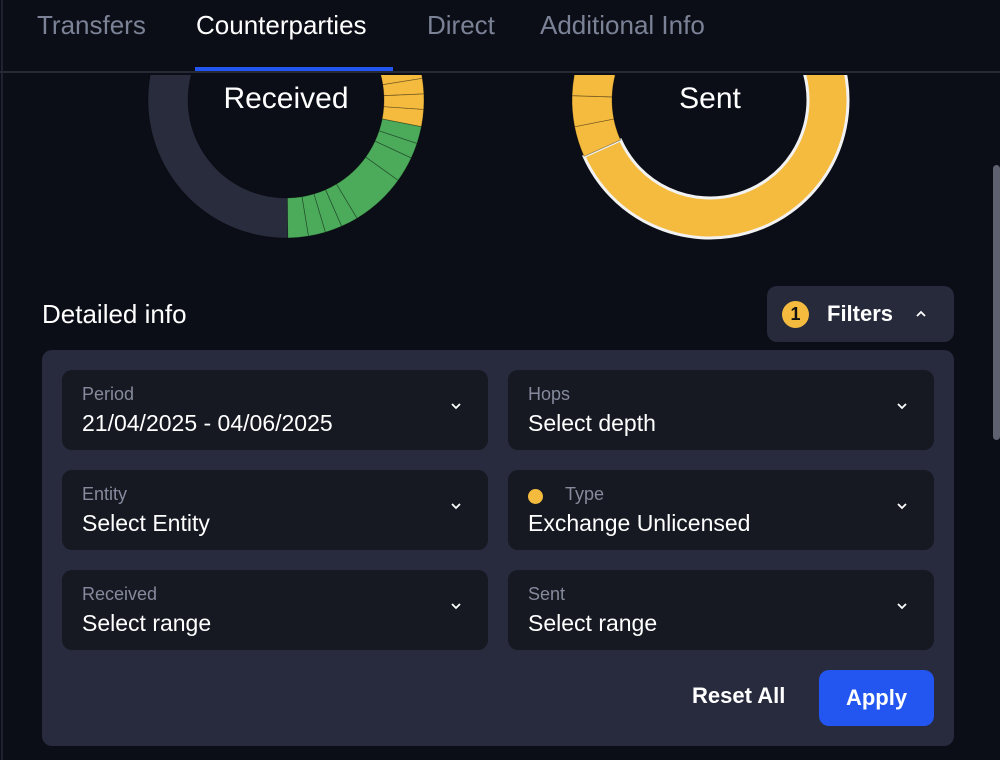 The height and width of the screenshot is (760, 1000). Describe the element at coordinates (286, 98) in the screenshot. I see `received-chart-label: Received` at that location.